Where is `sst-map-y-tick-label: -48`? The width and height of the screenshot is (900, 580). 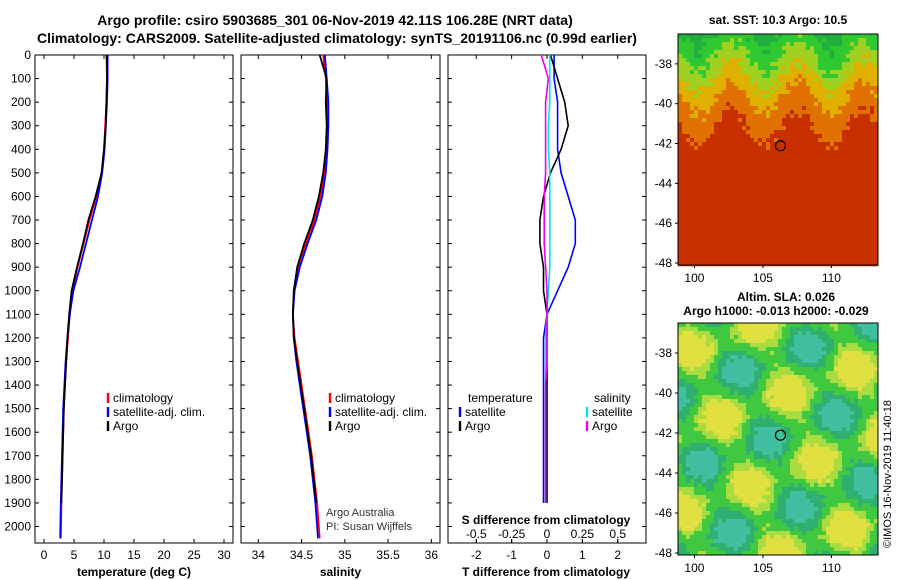
sst-map-y-tick-label: -48 is located at coordinates (664, 263).